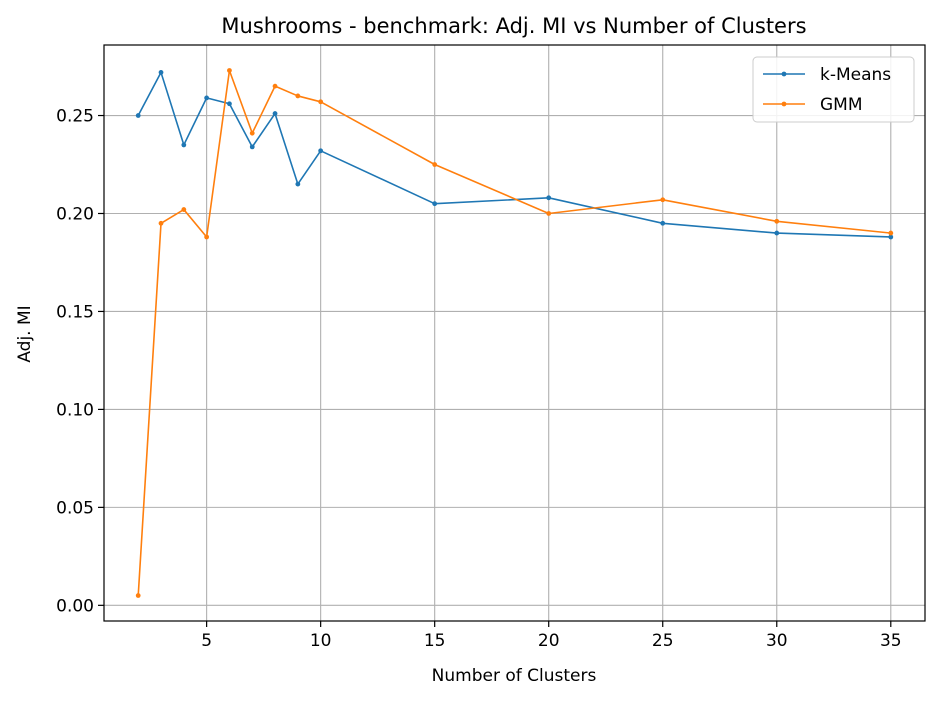 Image resolution: width=944 pixels, height=704 pixels. What do you see at coordinates (663, 641) in the screenshot?
I see `x-tick-label: 25` at bounding box center [663, 641].